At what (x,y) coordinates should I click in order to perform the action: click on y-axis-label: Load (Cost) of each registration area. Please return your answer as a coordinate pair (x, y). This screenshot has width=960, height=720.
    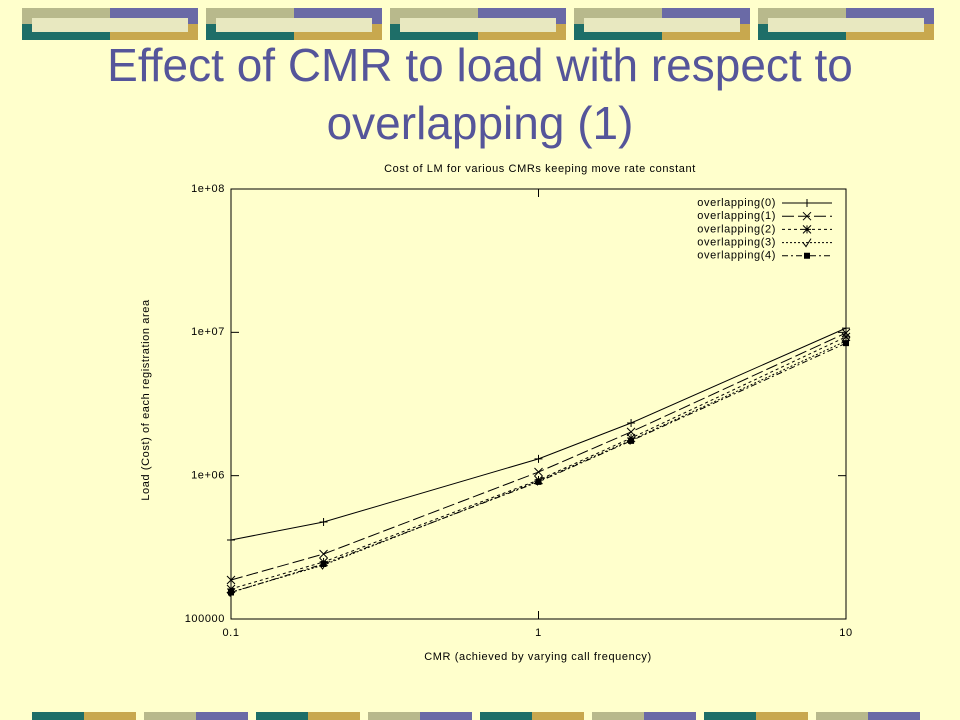
    Looking at the image, I should click on (146, 400).